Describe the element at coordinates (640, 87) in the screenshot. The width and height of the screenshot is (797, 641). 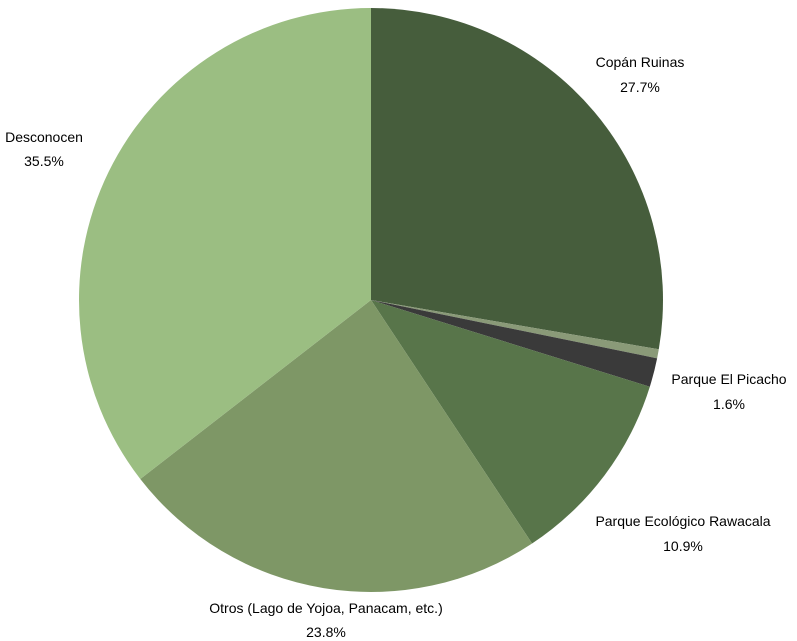
I see `value-copan-ruinas: 27.7%` at that location.